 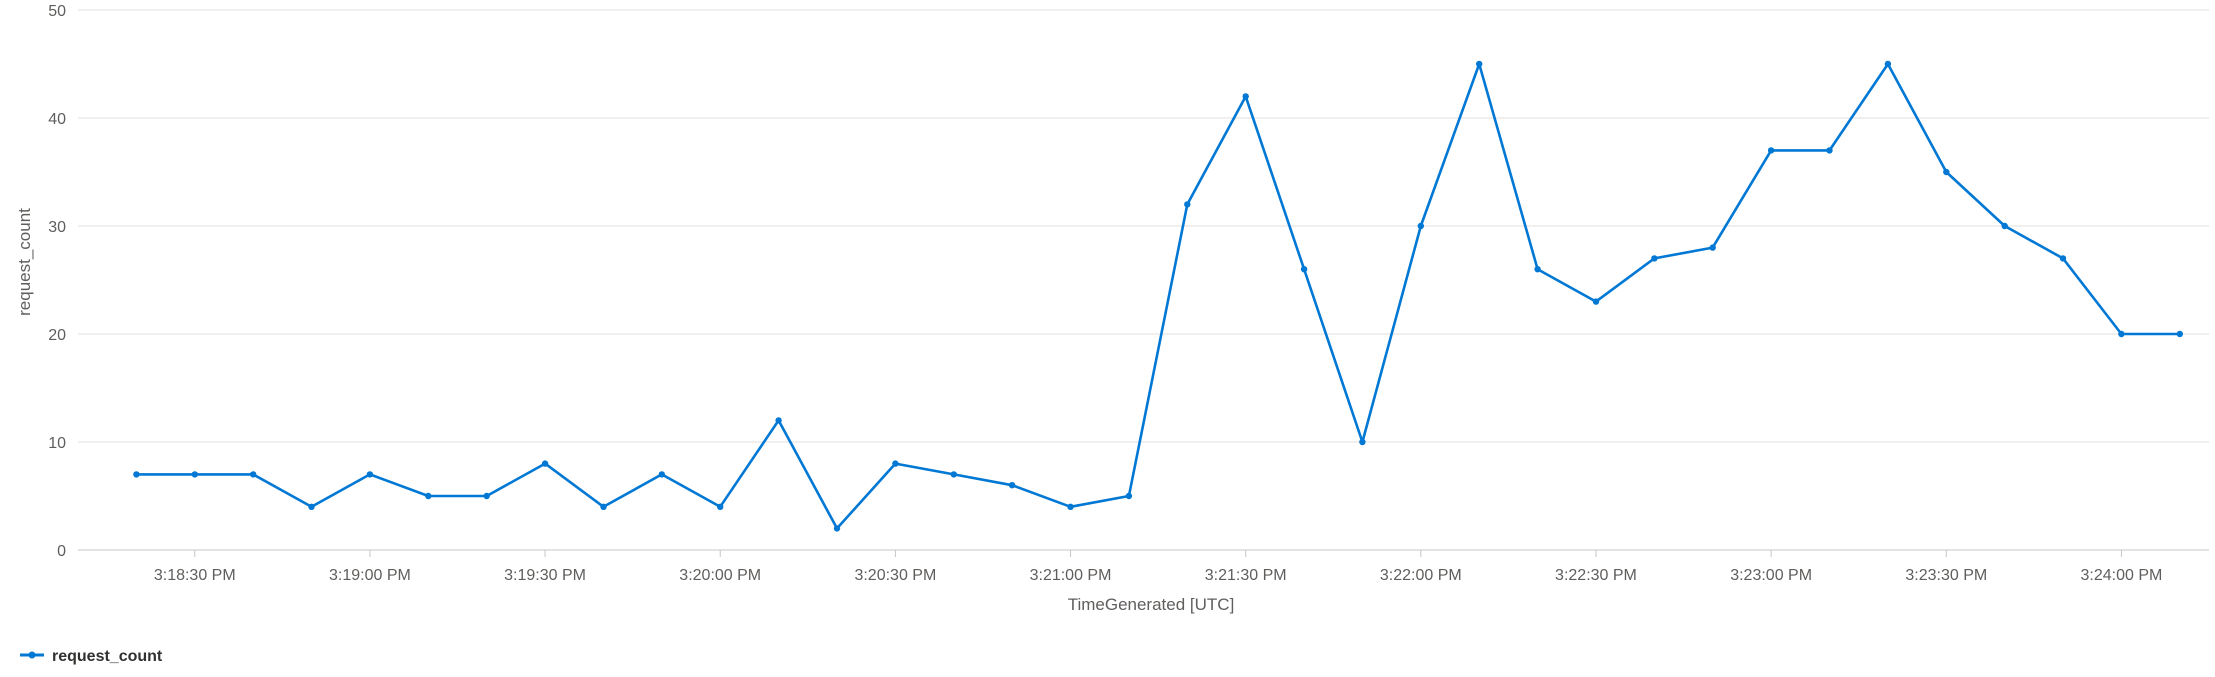 I want to click on y-tick-label: 40, so click(x=57, y=119).